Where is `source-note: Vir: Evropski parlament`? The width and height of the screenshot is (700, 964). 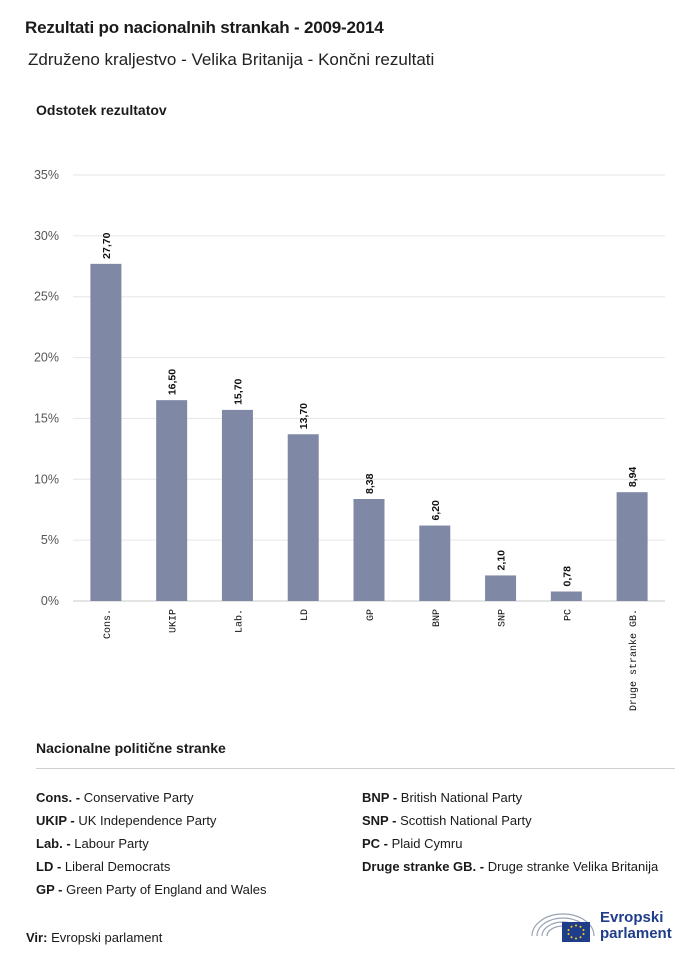
source-note: Vir: Evropski parlament is located at coordinates (94, 937).